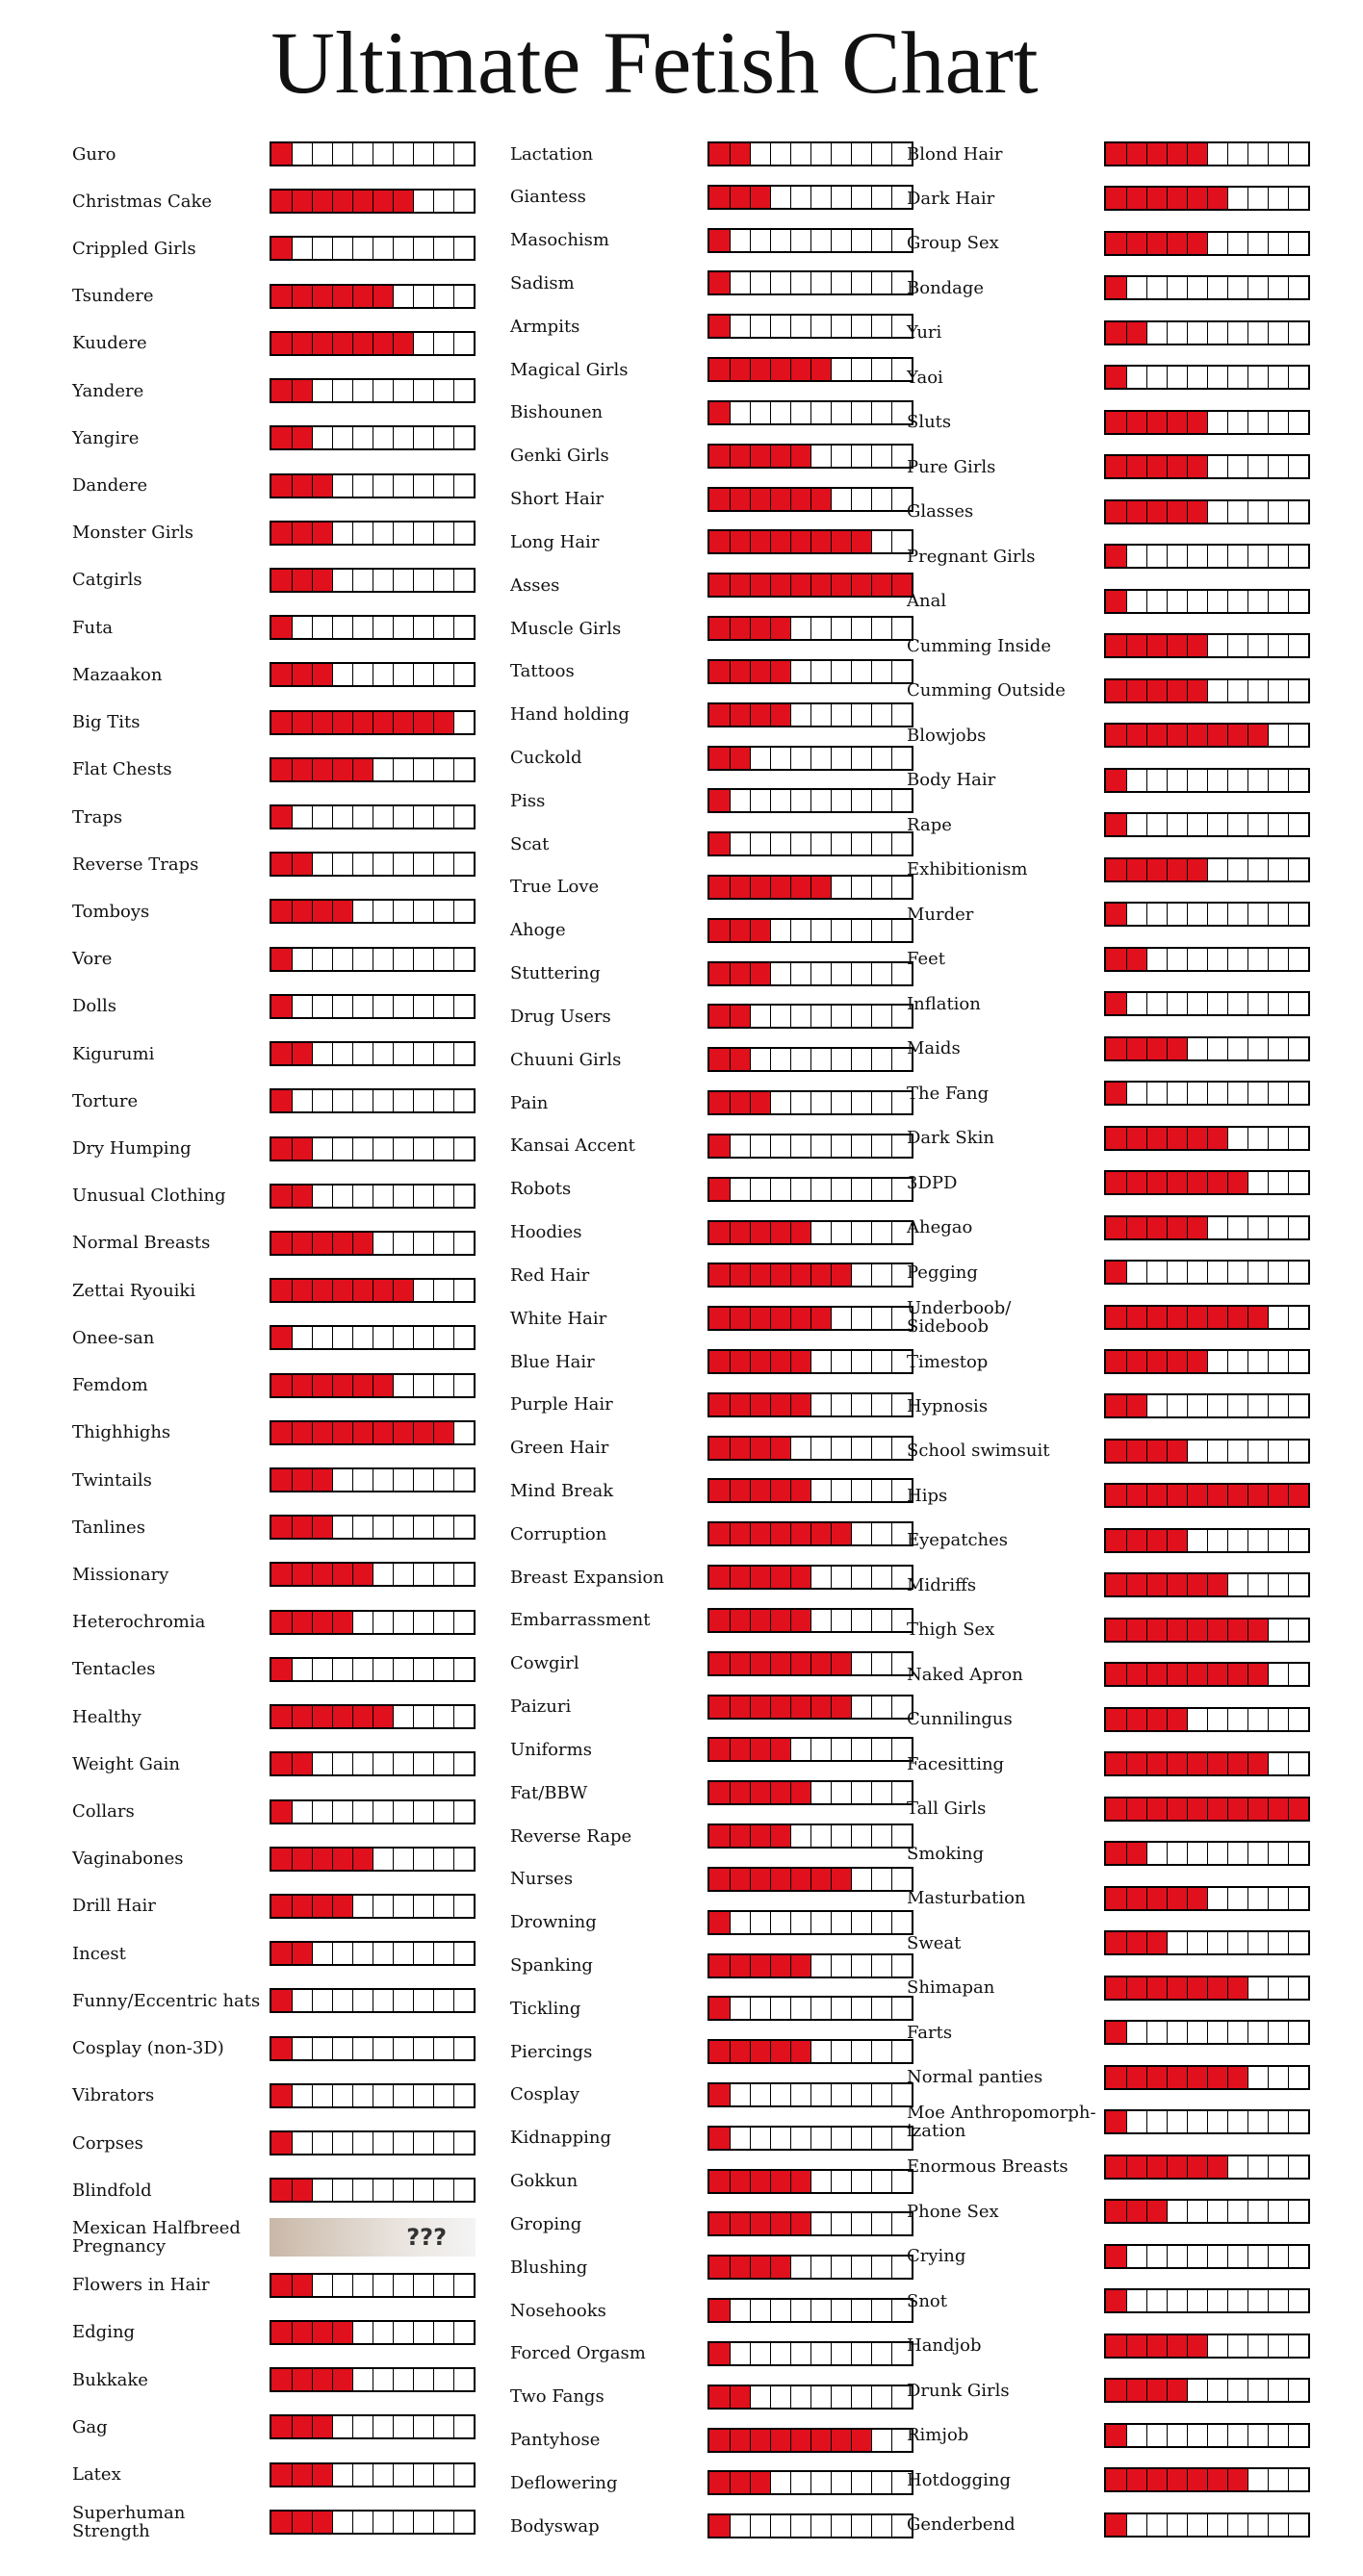  Describe the element at coordinates (274, 674) in the screenshot. I see `chart-row: Mazaakon` at that location.